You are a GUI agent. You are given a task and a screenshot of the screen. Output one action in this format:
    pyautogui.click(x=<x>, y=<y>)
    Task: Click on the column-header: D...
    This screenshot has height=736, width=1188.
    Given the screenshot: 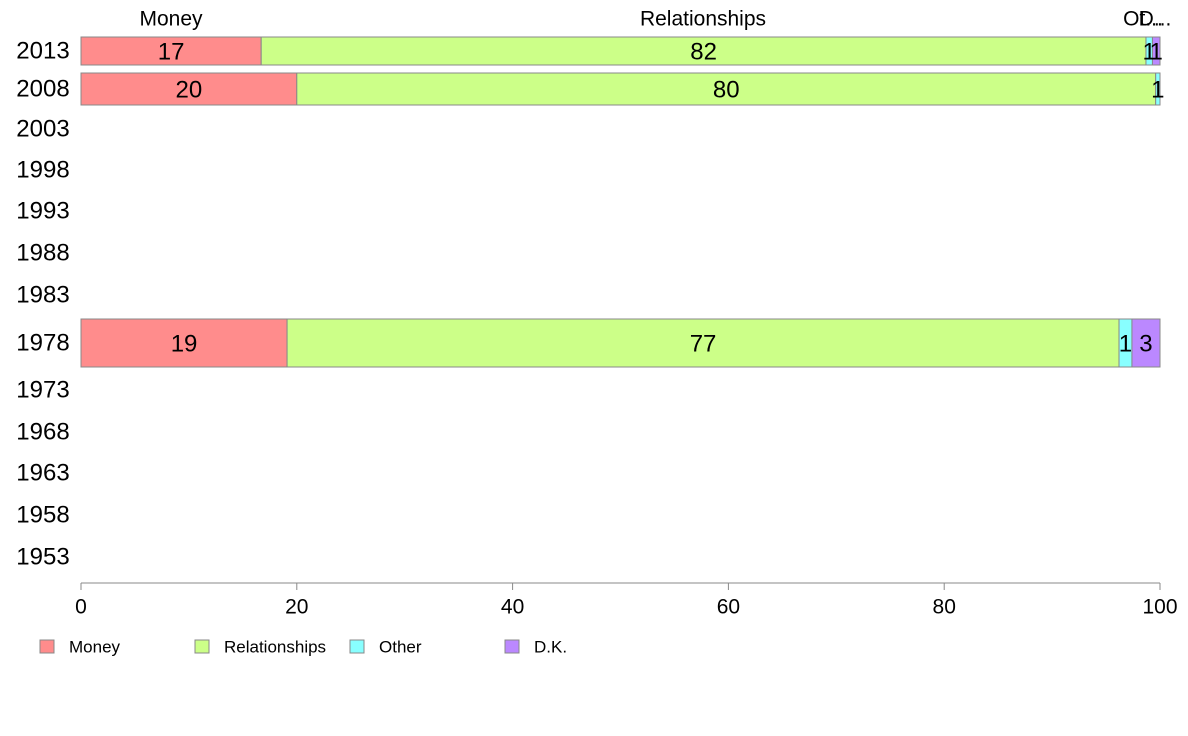 What is the action you would take?
    pyautogui.click(x=1155, y=19)
    